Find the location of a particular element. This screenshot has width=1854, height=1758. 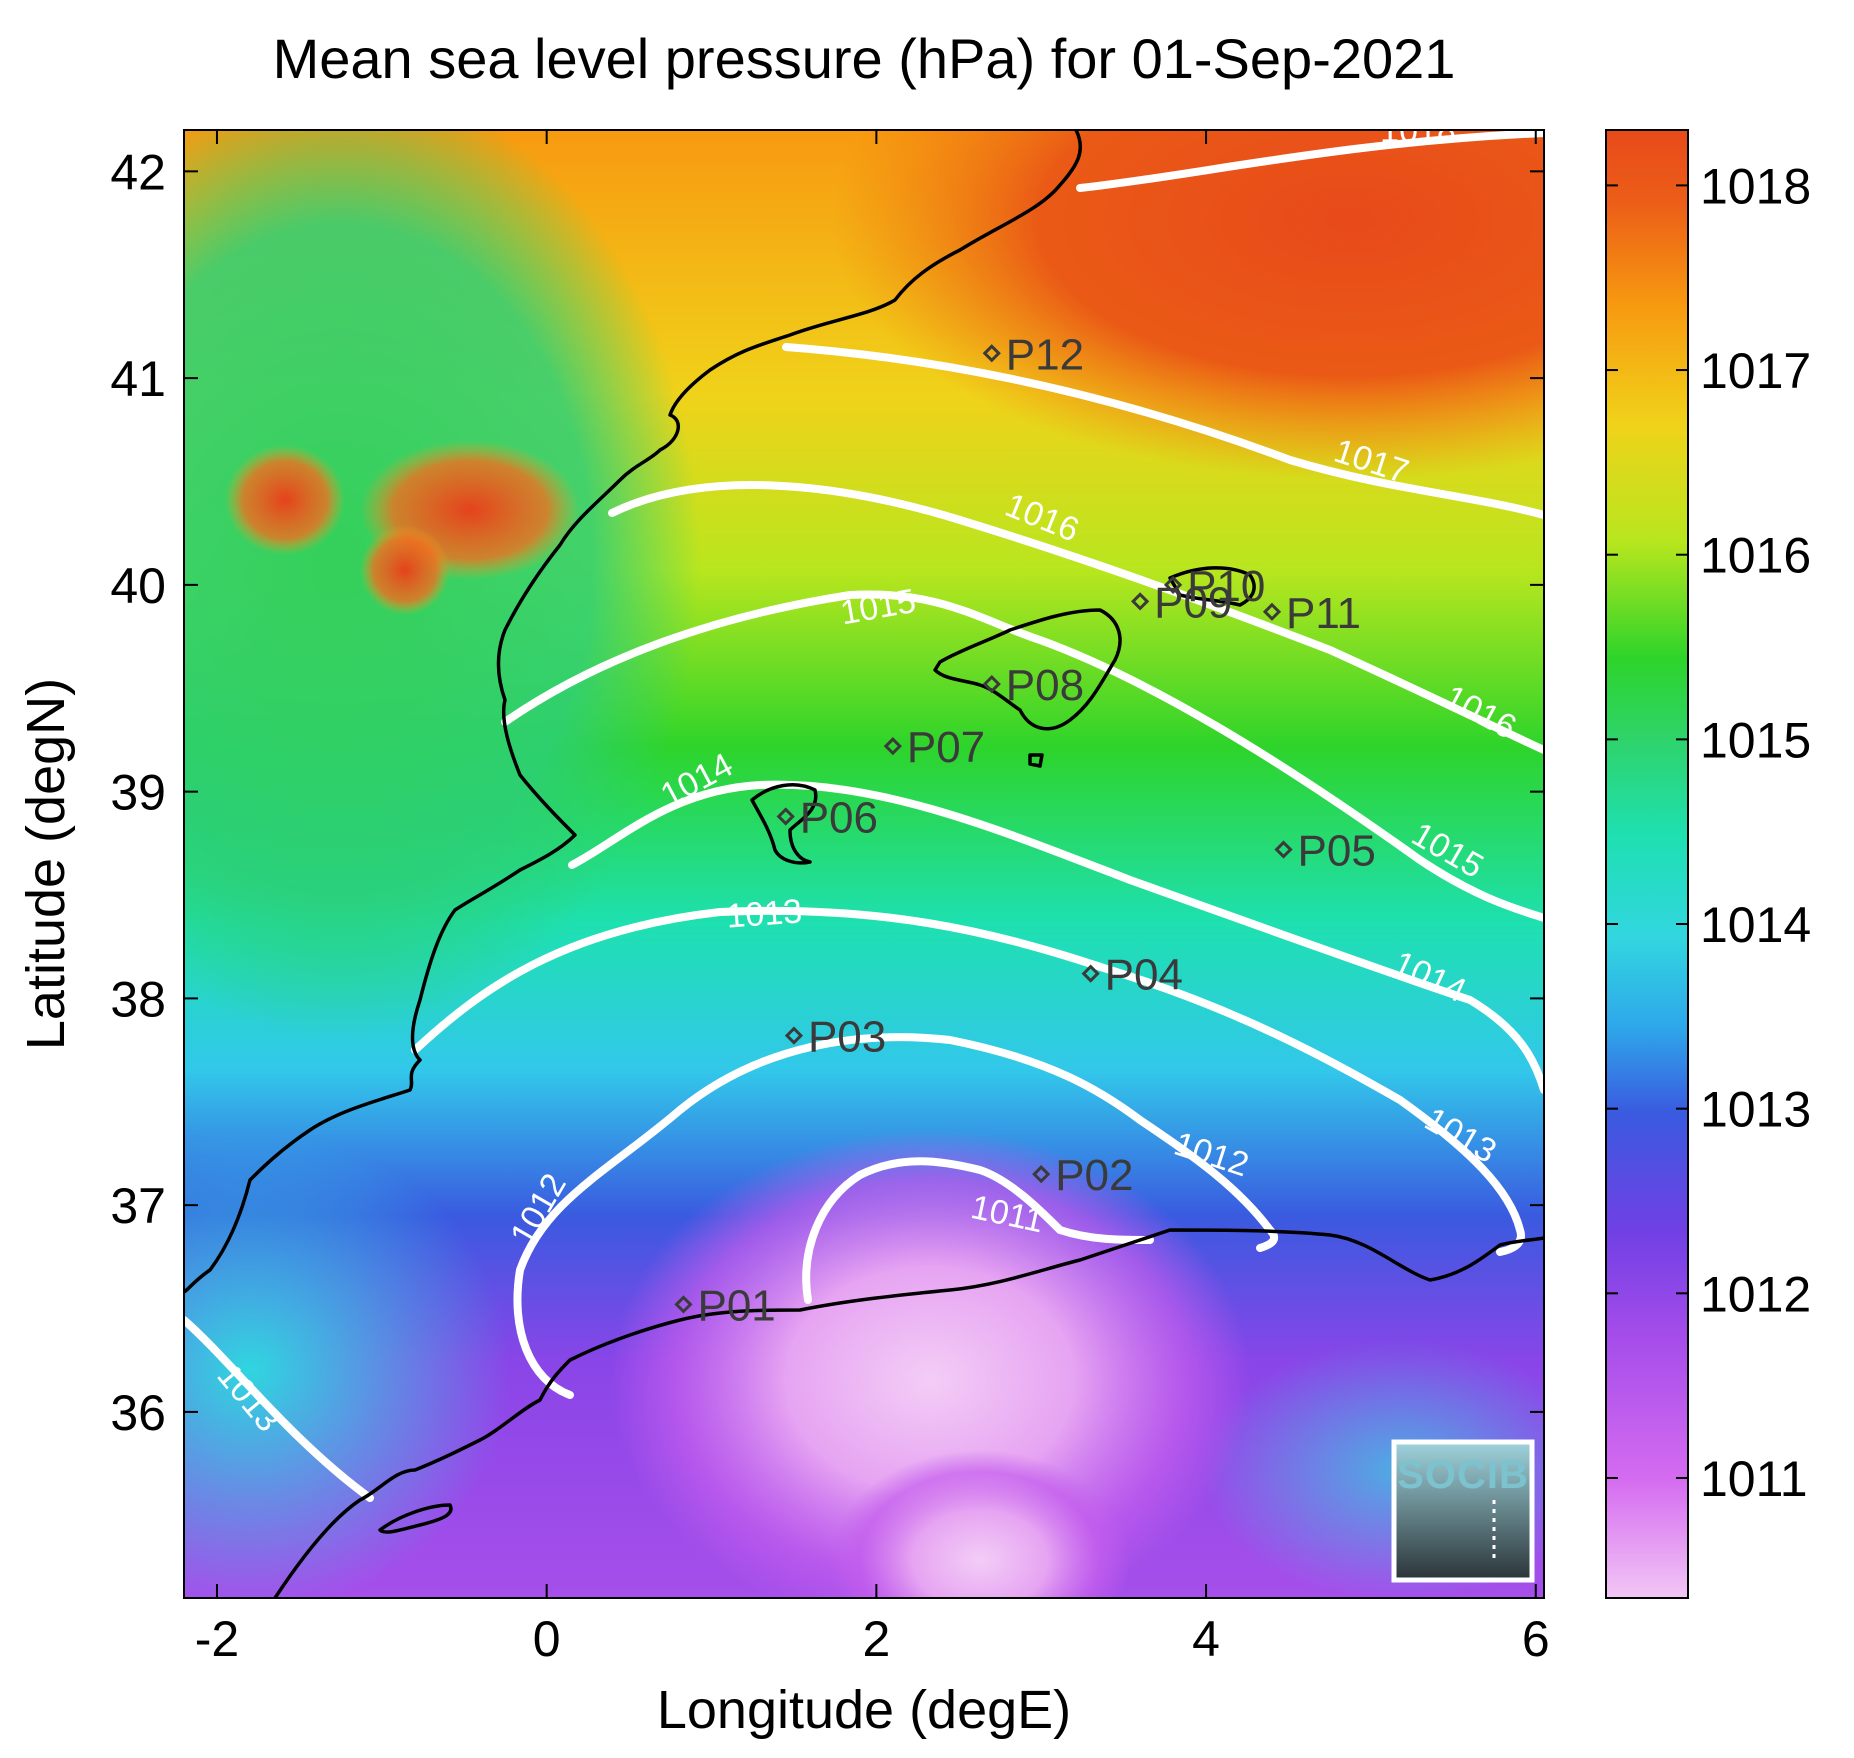

colorbar-tick-label: 1012 is located at coordinates (1755, 1294).